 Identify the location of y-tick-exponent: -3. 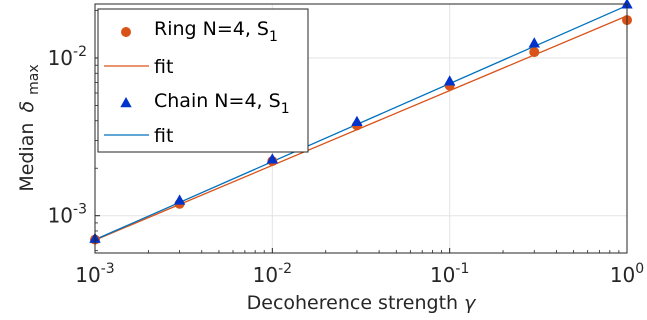
(80, 210).